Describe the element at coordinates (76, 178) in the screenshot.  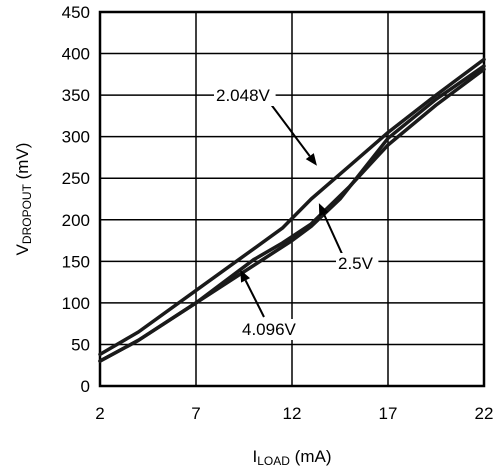
I see `y-tick-label: 250` at that location.